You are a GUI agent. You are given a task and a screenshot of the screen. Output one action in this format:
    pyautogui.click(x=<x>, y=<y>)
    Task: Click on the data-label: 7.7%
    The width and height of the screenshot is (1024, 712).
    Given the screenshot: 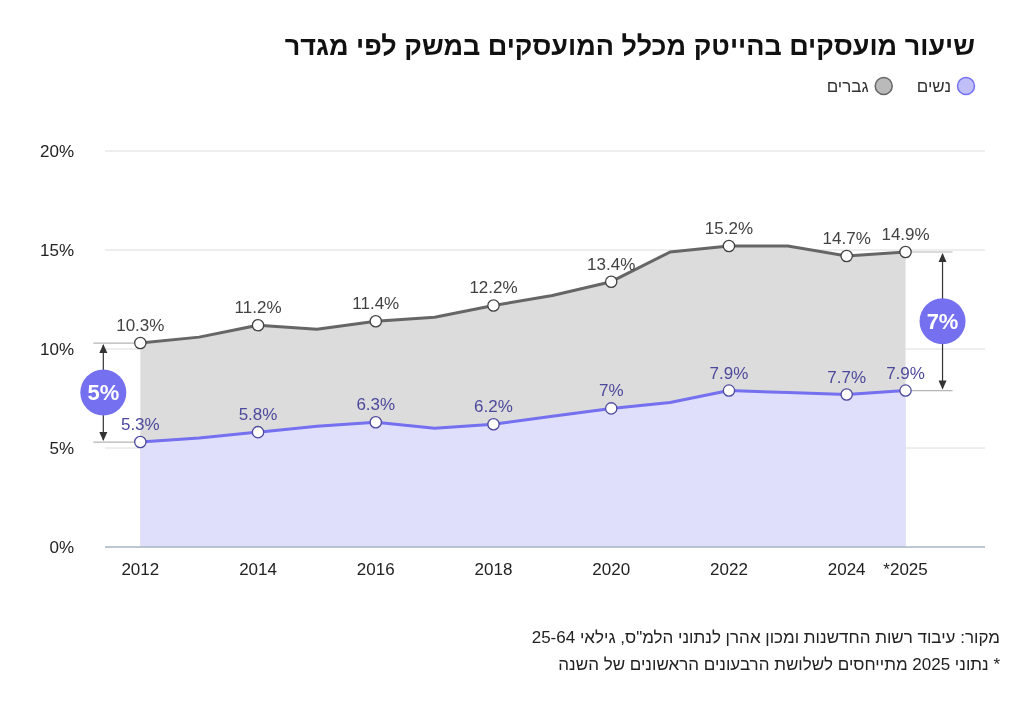 What is the action you would take?
    pyautogui.click(x=847, y=377)
    